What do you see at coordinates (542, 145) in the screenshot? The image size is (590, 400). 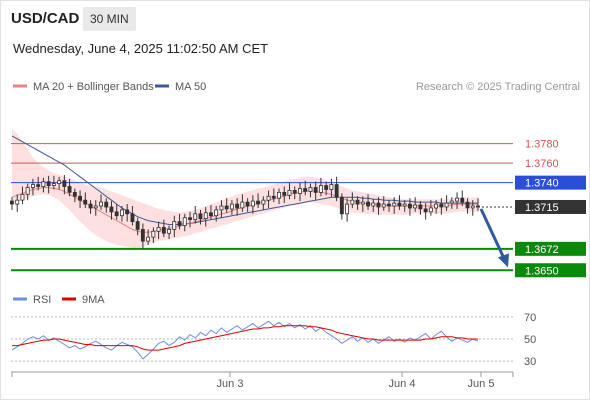 I see `resistance-label: 1.3780` at bounding box center [542, 145].